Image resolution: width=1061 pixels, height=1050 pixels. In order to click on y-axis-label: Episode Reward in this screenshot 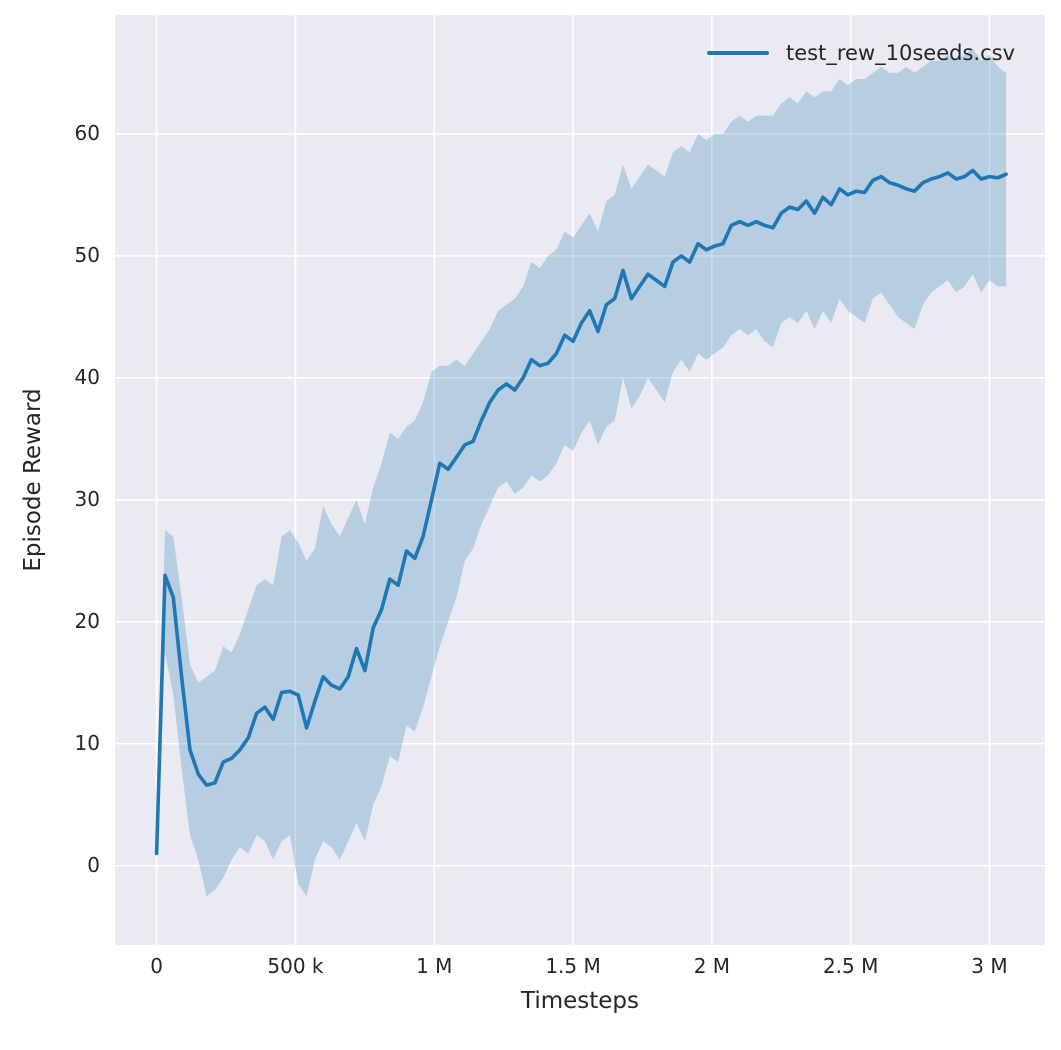, I will do `click(33, 480)`.